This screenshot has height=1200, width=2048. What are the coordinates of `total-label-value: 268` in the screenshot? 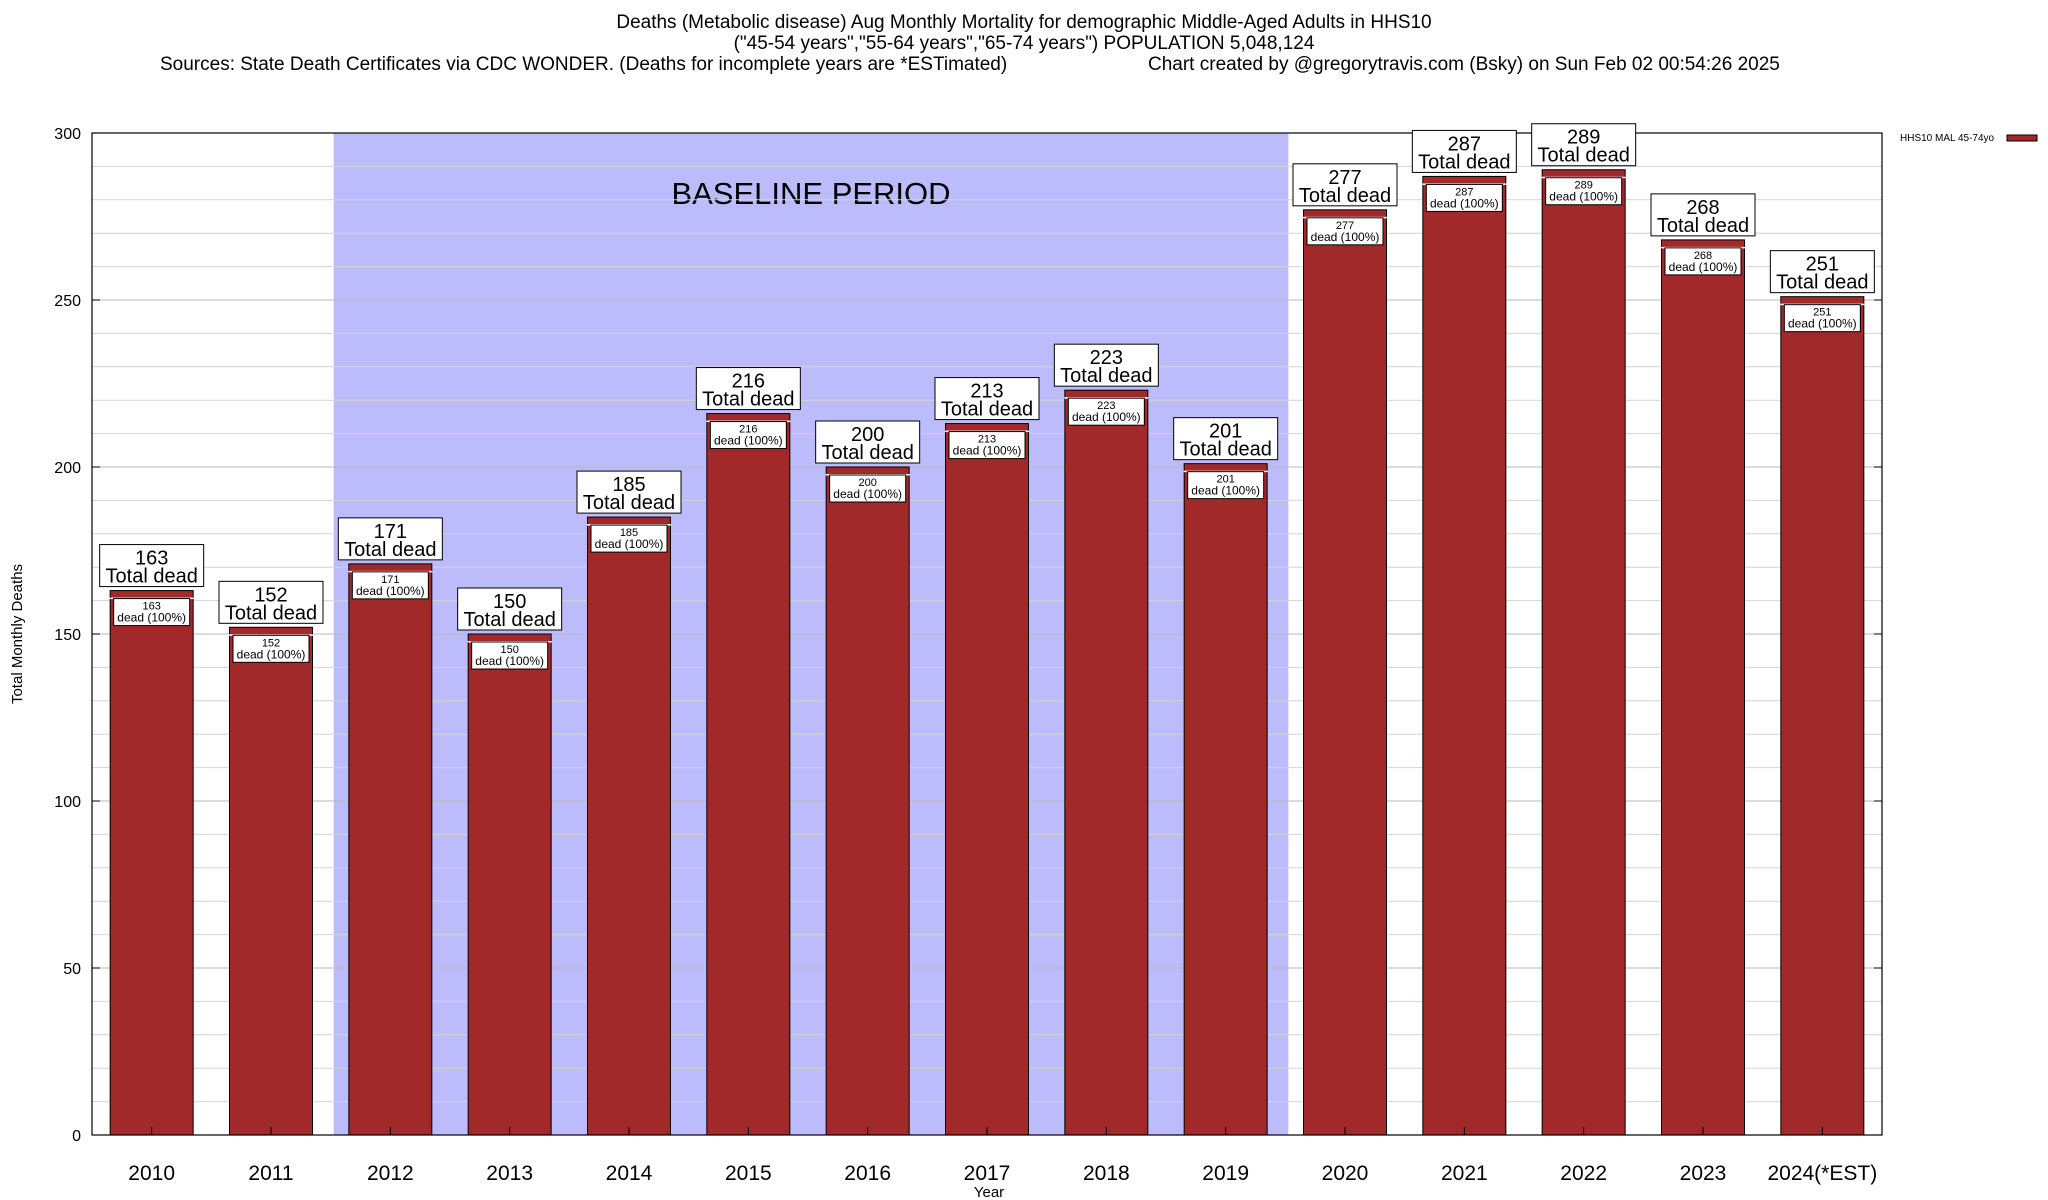 It's located at (1702, 208).